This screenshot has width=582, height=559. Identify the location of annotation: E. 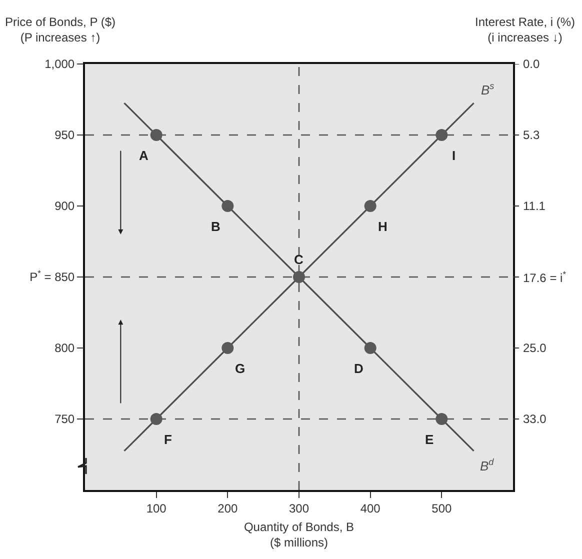
(429, 439).